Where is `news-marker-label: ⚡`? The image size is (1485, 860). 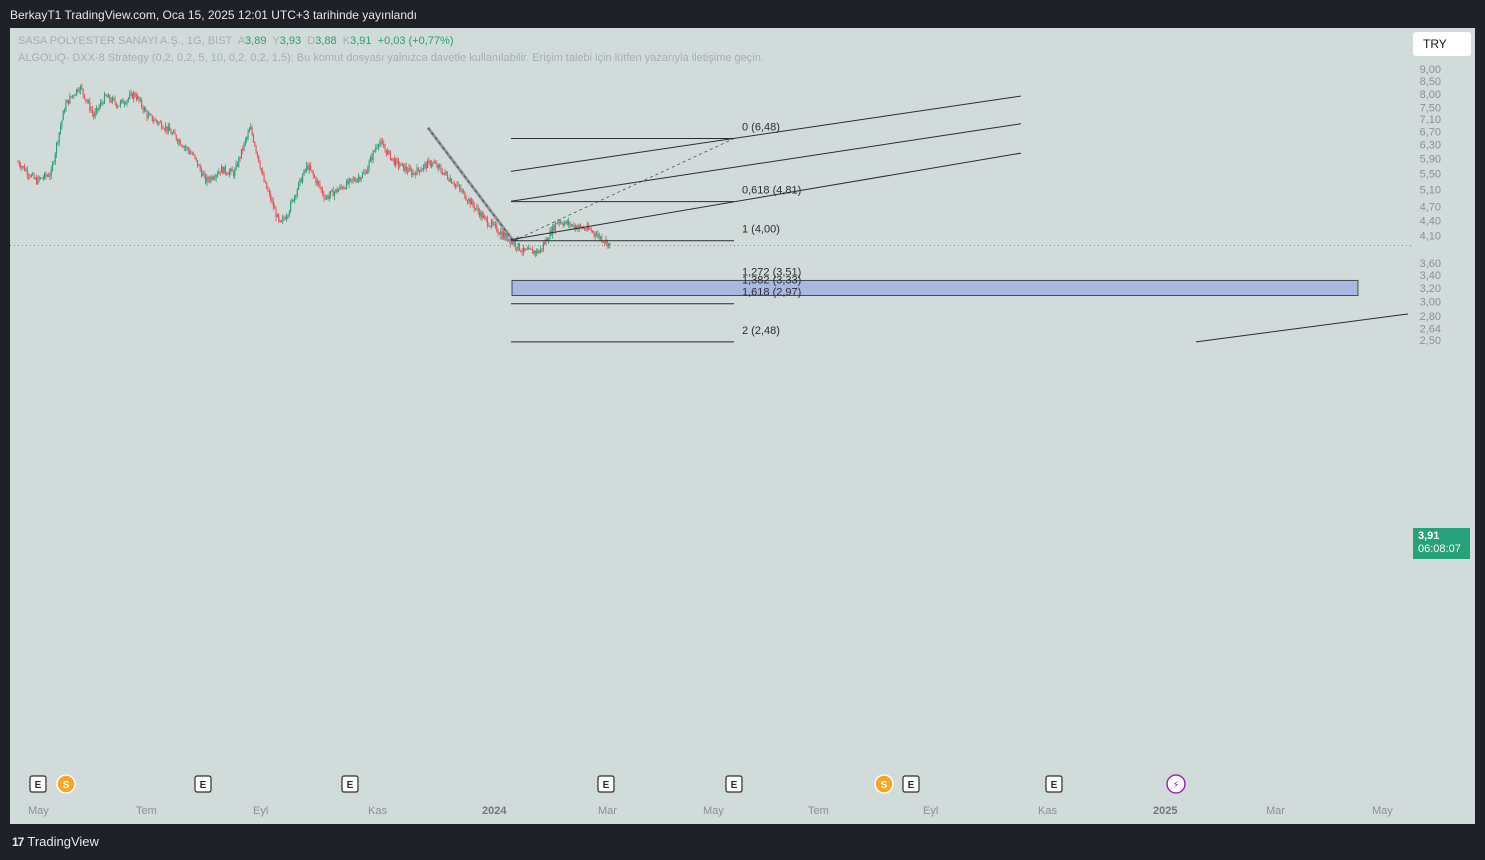
news-marker-label: ⚡ is located at coordinates (1175, 785).